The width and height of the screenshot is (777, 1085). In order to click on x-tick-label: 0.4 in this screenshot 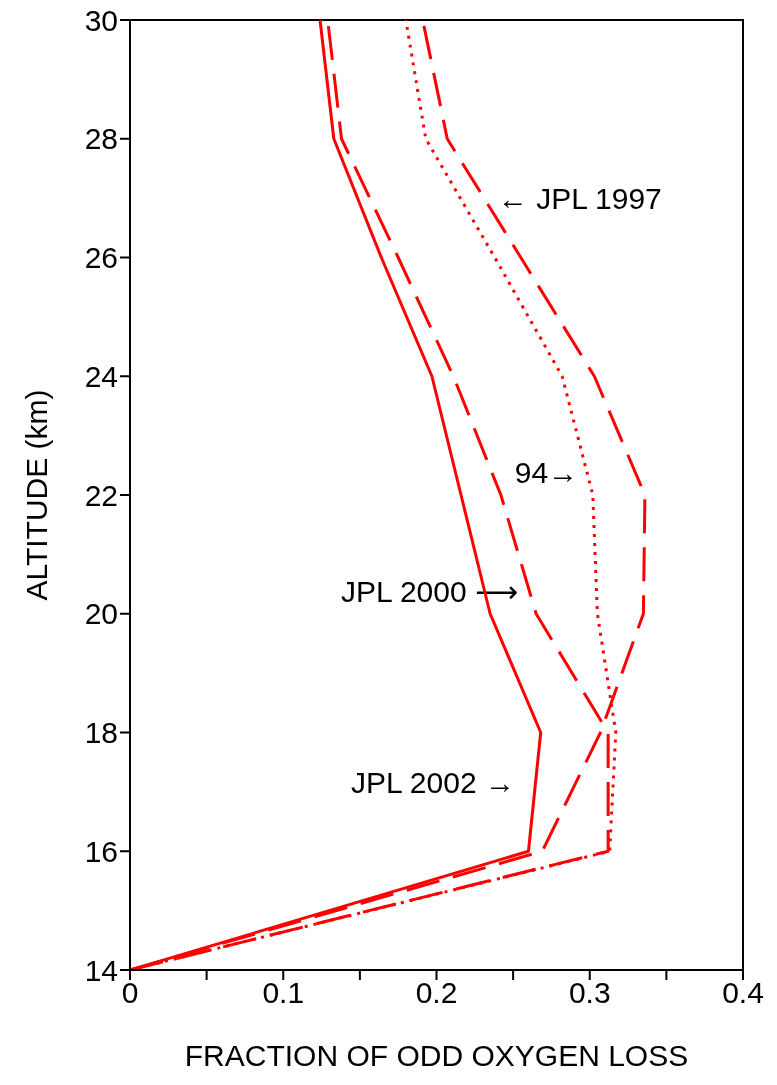, I will do `click(743, 993)`.